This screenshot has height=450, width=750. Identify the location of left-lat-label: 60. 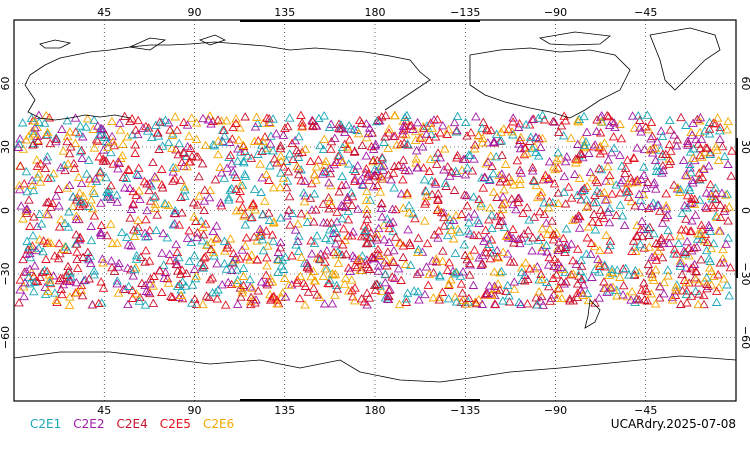
(6, 84).